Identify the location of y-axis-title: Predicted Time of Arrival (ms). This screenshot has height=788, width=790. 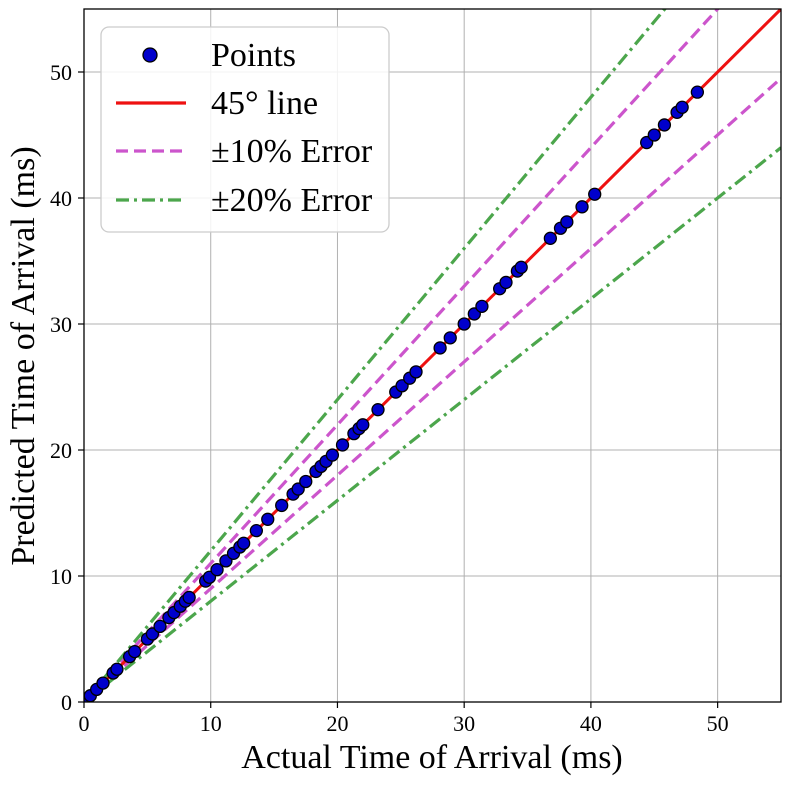
(23, 355).